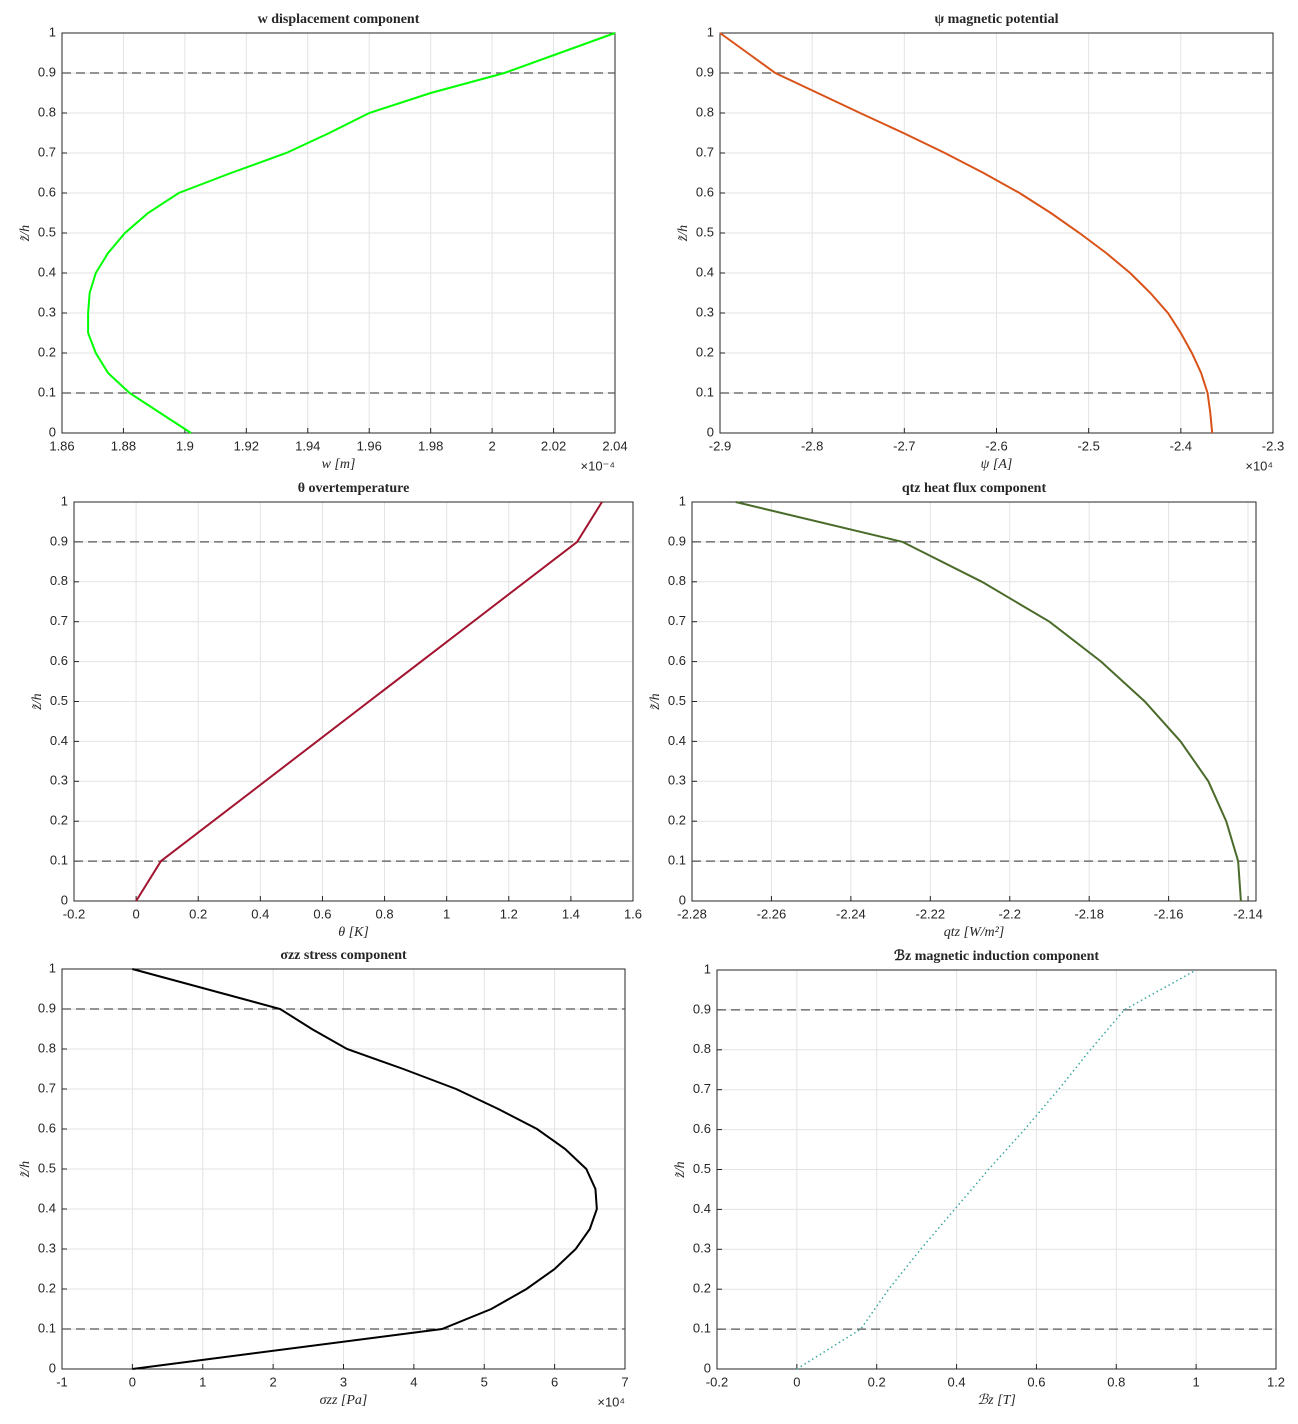 The height and width of the screenshot is (1424, 1298). What do you see at coordinates (720, 445) in the screenshot?
I see `x-tick-label: -2.9` at bounding box center [720, 445].